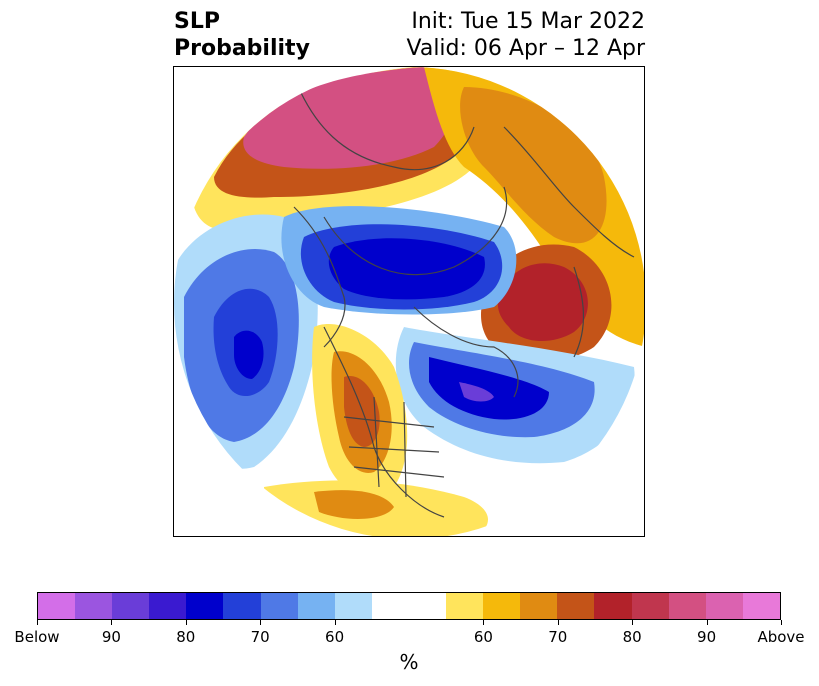 The image size is (819, 686). What do you see at coordinates (354, 504) in the screenshot?
I see `anomaly-se-us-core` at bounding box center [354, 504].